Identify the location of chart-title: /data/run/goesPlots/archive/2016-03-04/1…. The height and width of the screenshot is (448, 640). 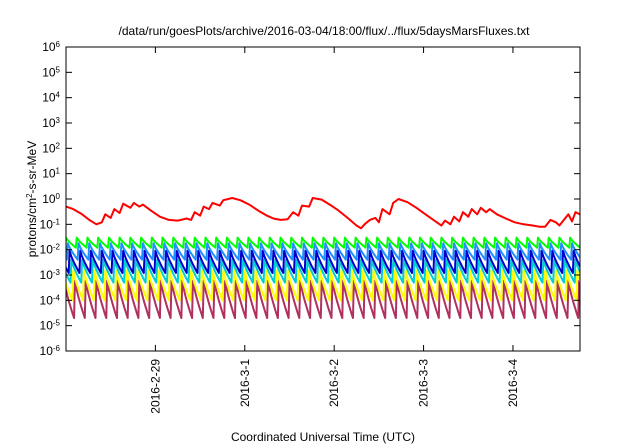
(325, 31).